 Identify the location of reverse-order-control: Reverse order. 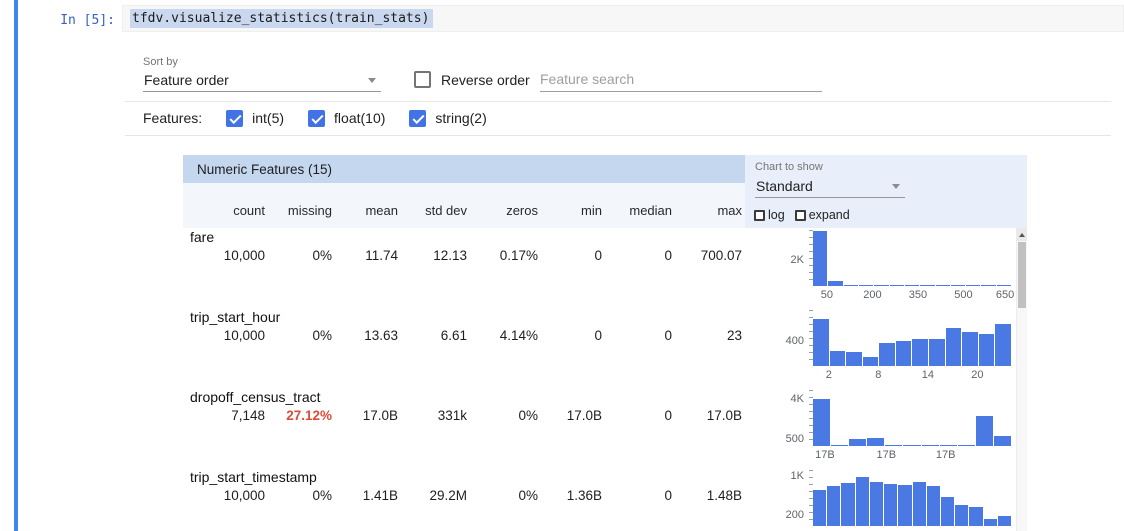
(472, 79).